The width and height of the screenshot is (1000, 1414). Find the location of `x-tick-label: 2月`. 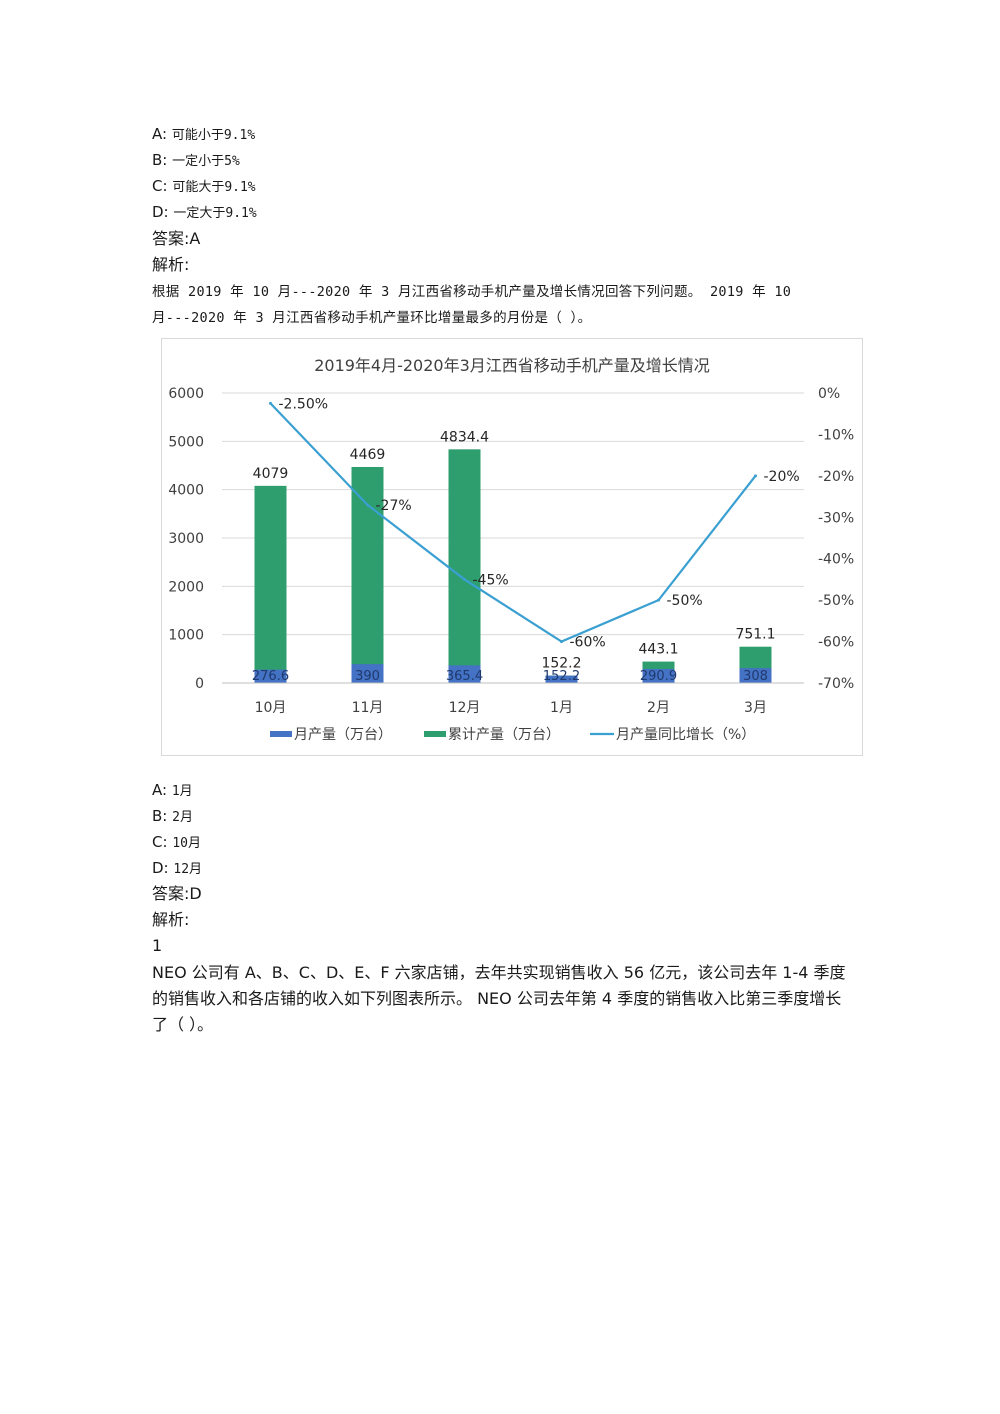

x-tick-label: 2月 is located at coordinates (658, 708).